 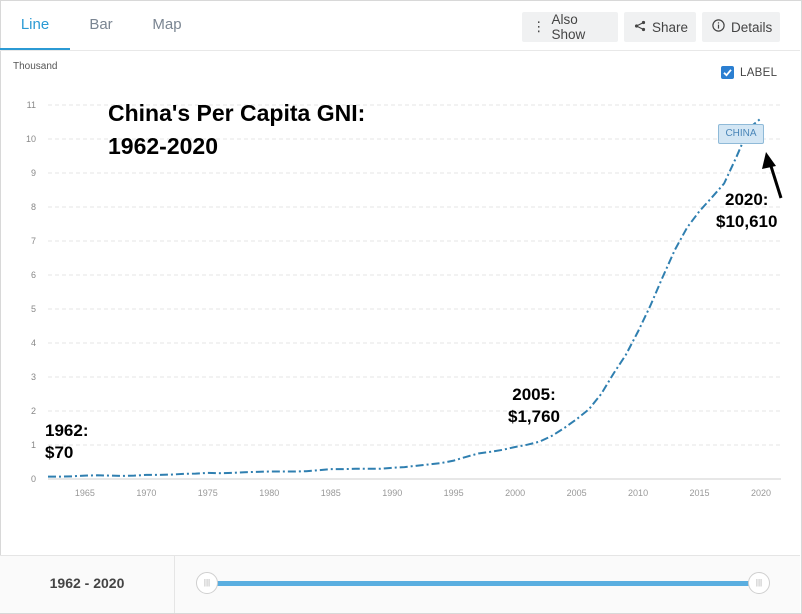 What do you see at coordinates (759, 72) in the screenshot?
I see `label-toggle-text: LABEL` at bounding box center [759, 72].